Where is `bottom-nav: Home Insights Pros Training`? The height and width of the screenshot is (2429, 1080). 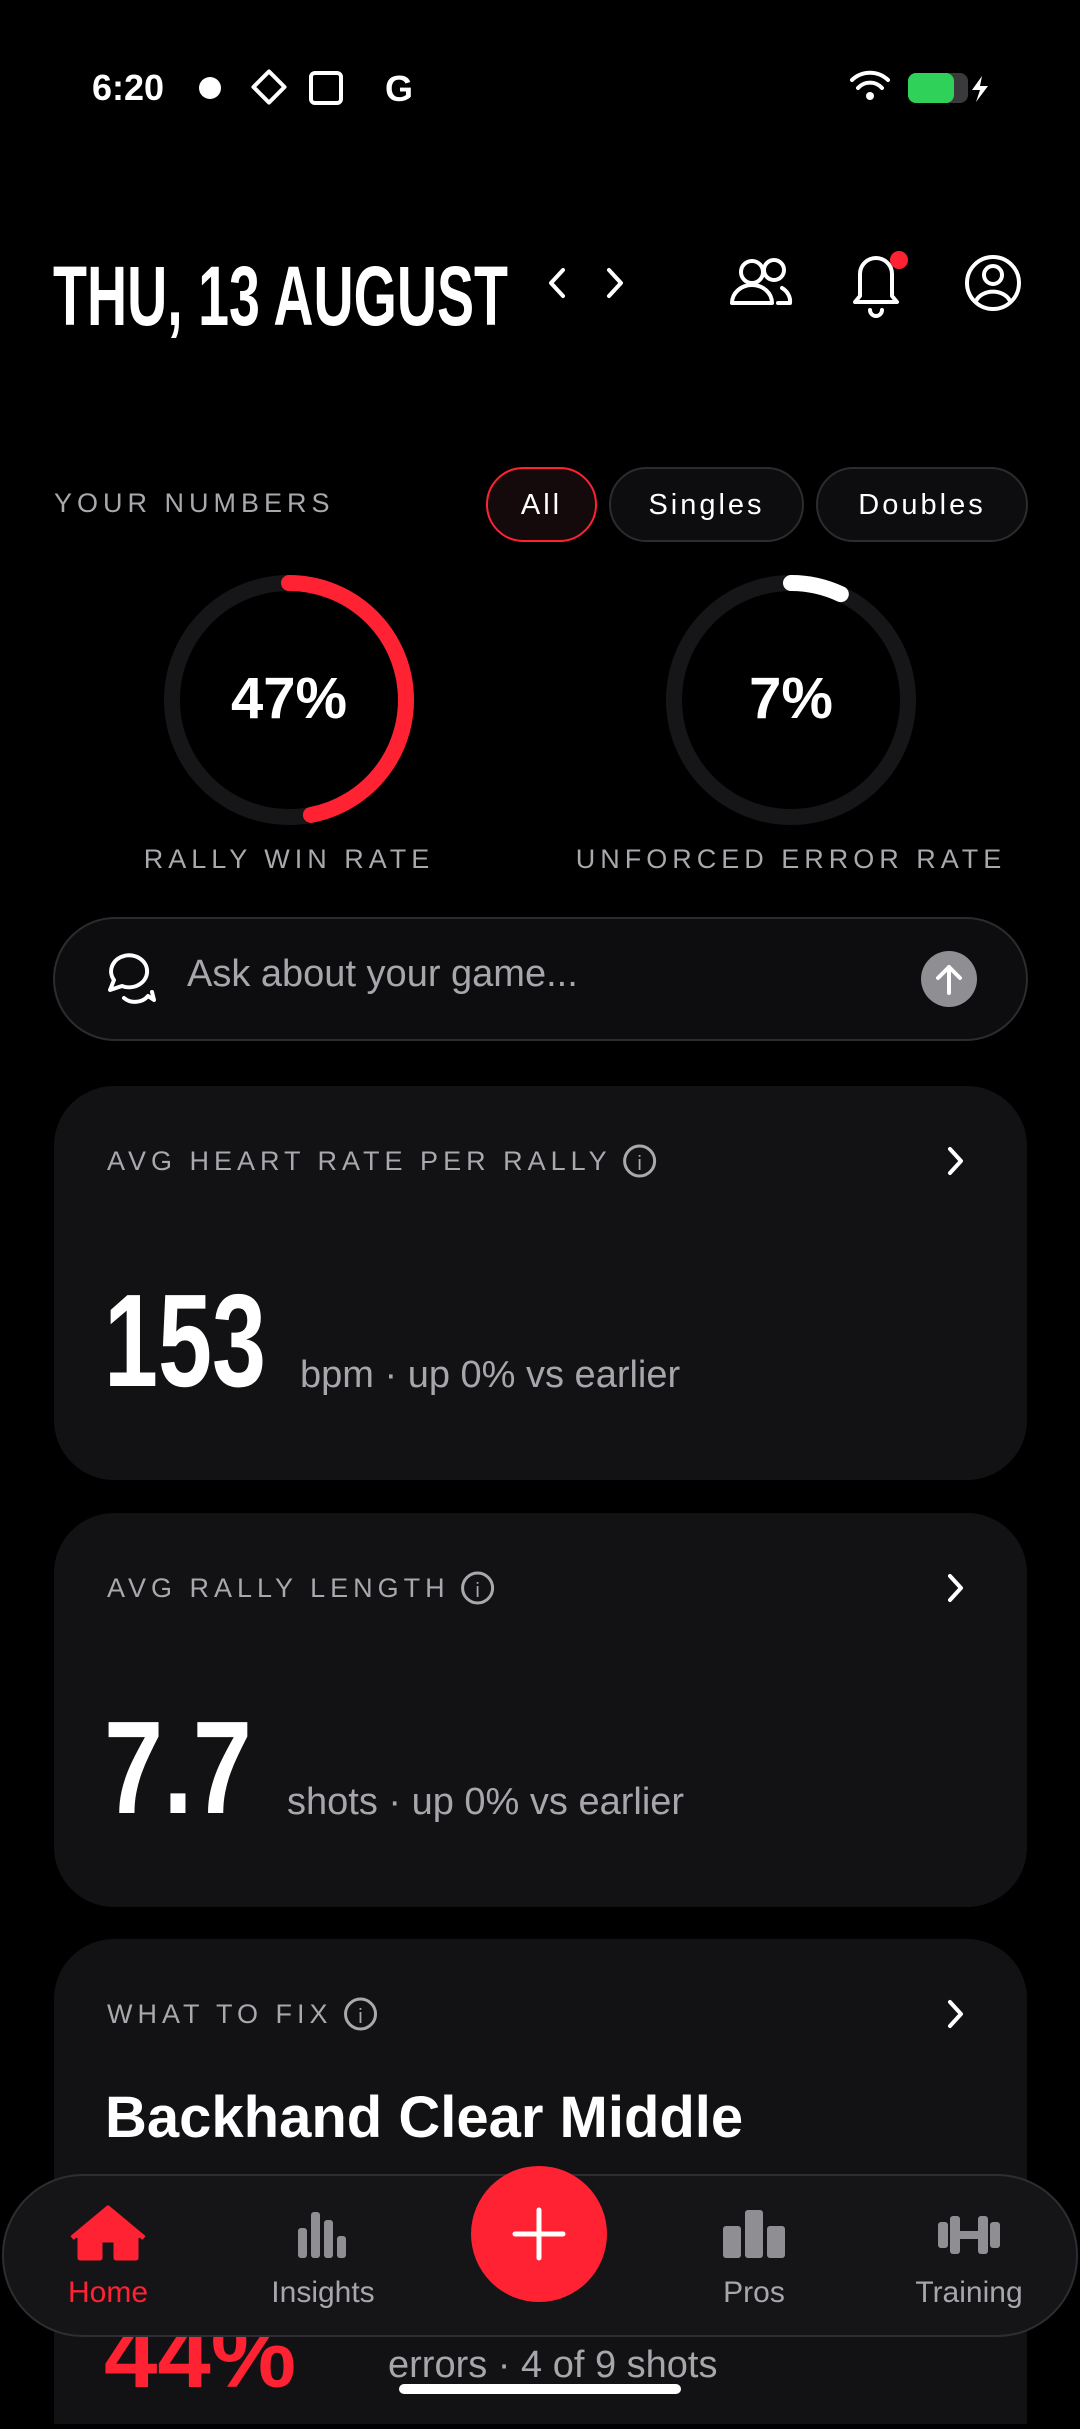 bottom-nav: Home Insights Pros Training is located at coordinates (540, 2251).